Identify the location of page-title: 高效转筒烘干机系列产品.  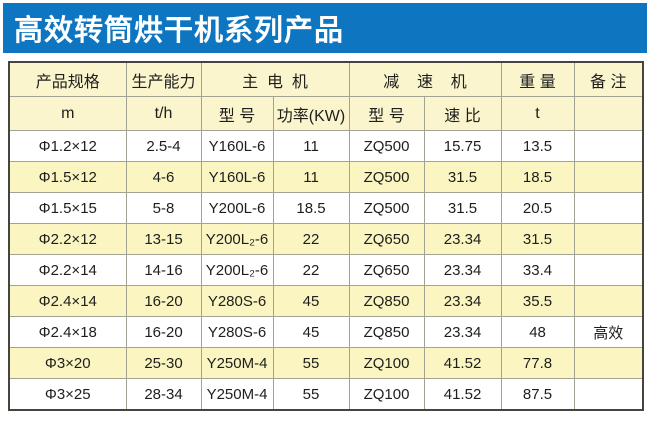
(179, 31).